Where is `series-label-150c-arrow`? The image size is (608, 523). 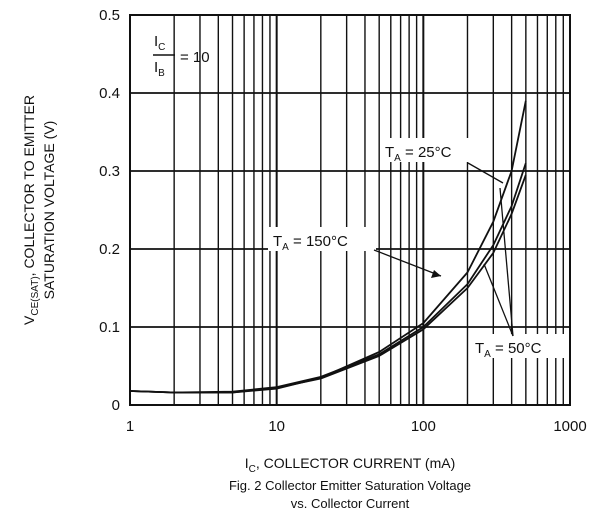 series-label-150c-arrow is located at coordinates (436, 274).